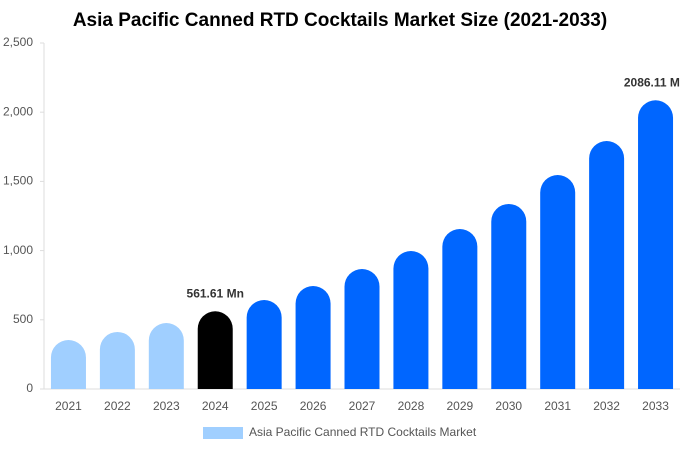 Image resolution: width=680 pixels, height=450 pixels. Describe the element at coordinates (652, 82) in the screenshot. I see `value-label: 2086.11 Mn` at that location.